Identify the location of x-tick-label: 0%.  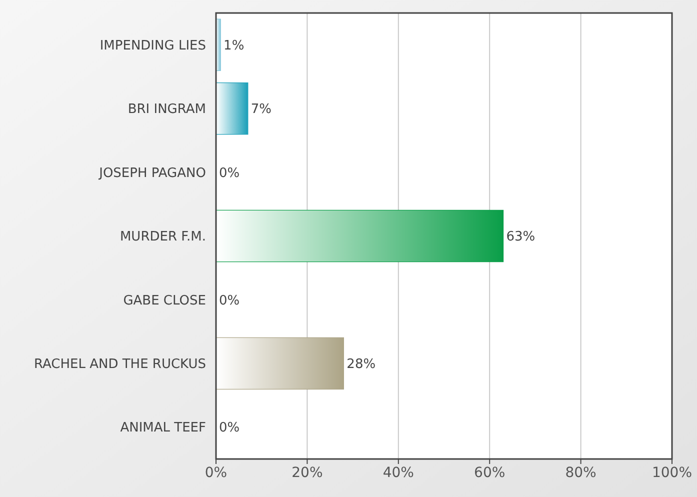
(216, 473).